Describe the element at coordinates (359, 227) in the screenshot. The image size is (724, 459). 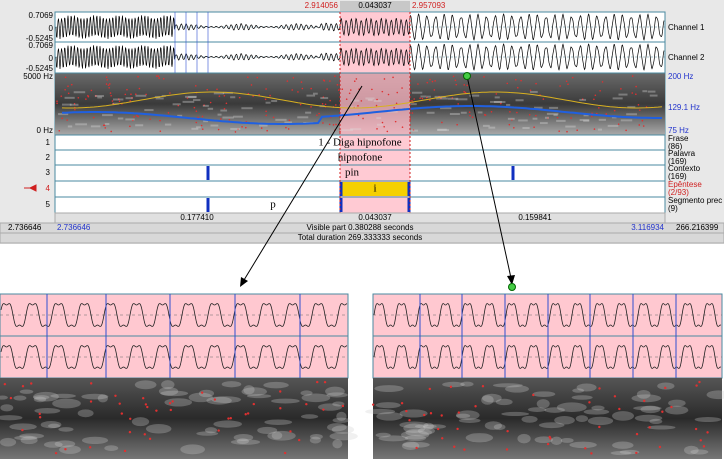
I see `visible-part: Visible part 0.380288 seconds` at that location.